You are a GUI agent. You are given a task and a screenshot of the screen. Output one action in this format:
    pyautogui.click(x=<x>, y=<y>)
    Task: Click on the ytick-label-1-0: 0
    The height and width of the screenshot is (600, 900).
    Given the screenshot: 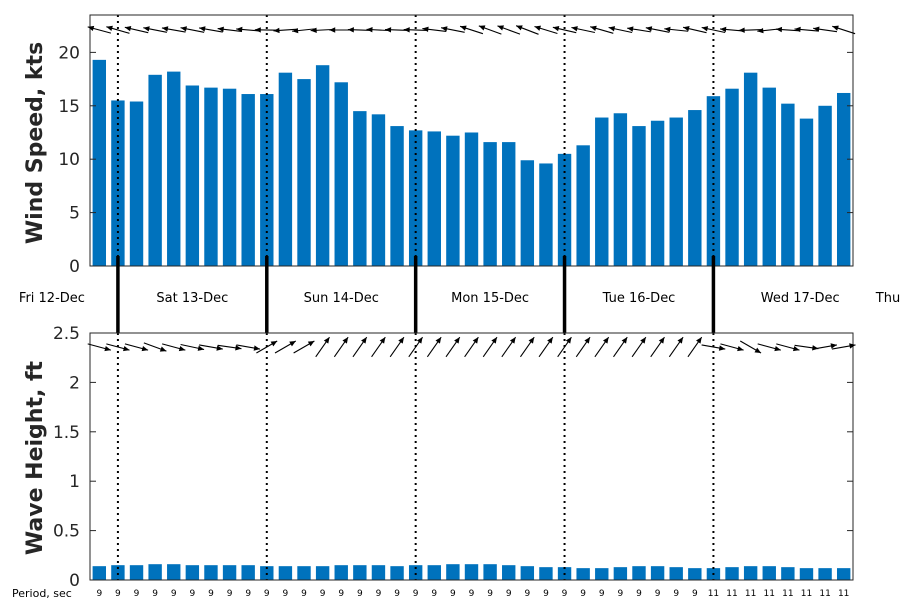 What is the action you would take?
    pyautogui.click(x=74, y=581)
    